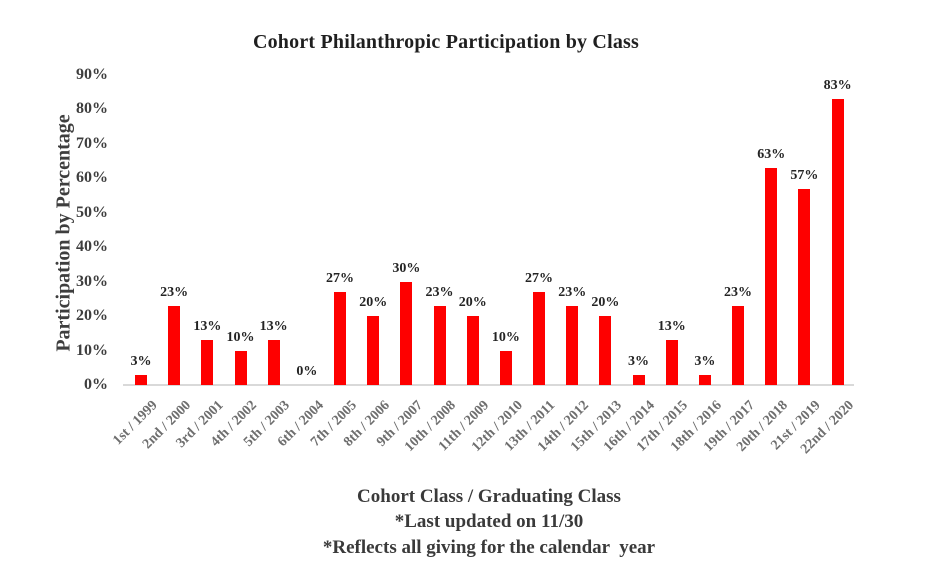 The height and width of the screenshot is (570, 931). I want to click on y-tick-label: 10%, so click(92, 350).